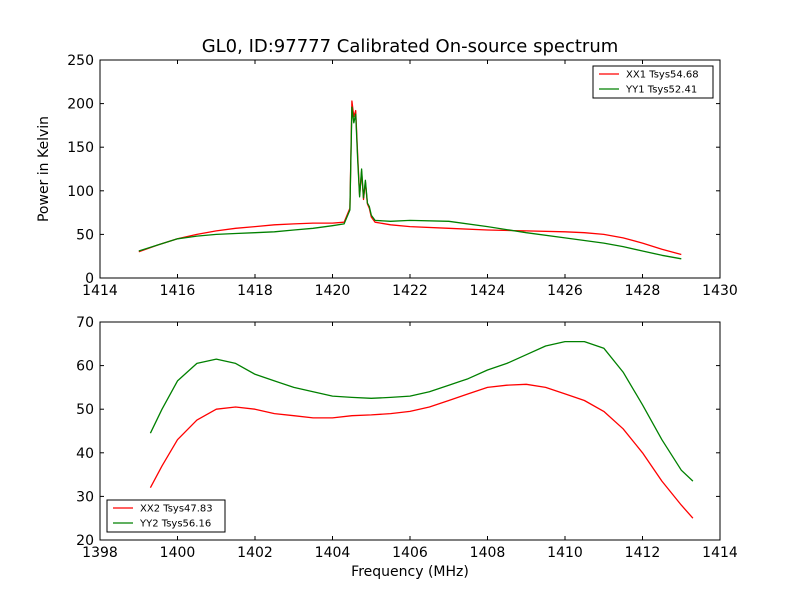 The width and height of the screenshot is (800, 600). What do you see at coordinates (80, 192) in the screenshot?
I see `y-tick-label: 100` at bounding box center [80, 192].